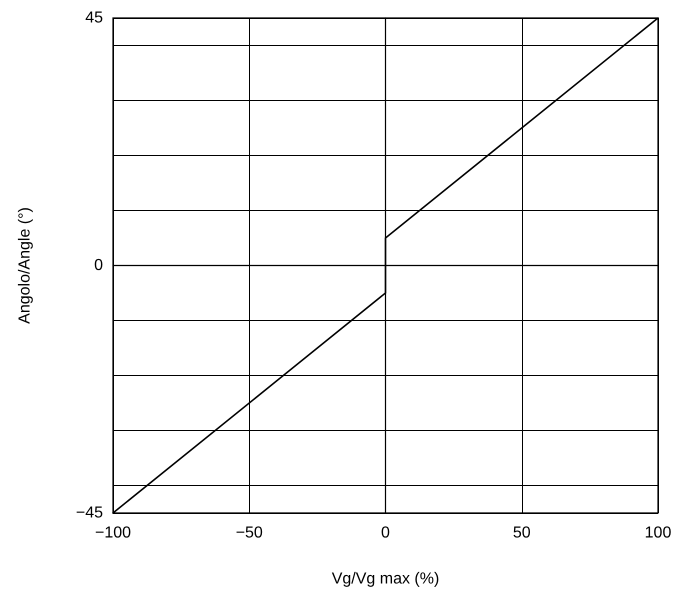 This screenshot has width=688, height=605. What do you see at coordinates (113, 533) in the screenshot?
I see `x-tick-label: −100` at bounding box center [113, 533].